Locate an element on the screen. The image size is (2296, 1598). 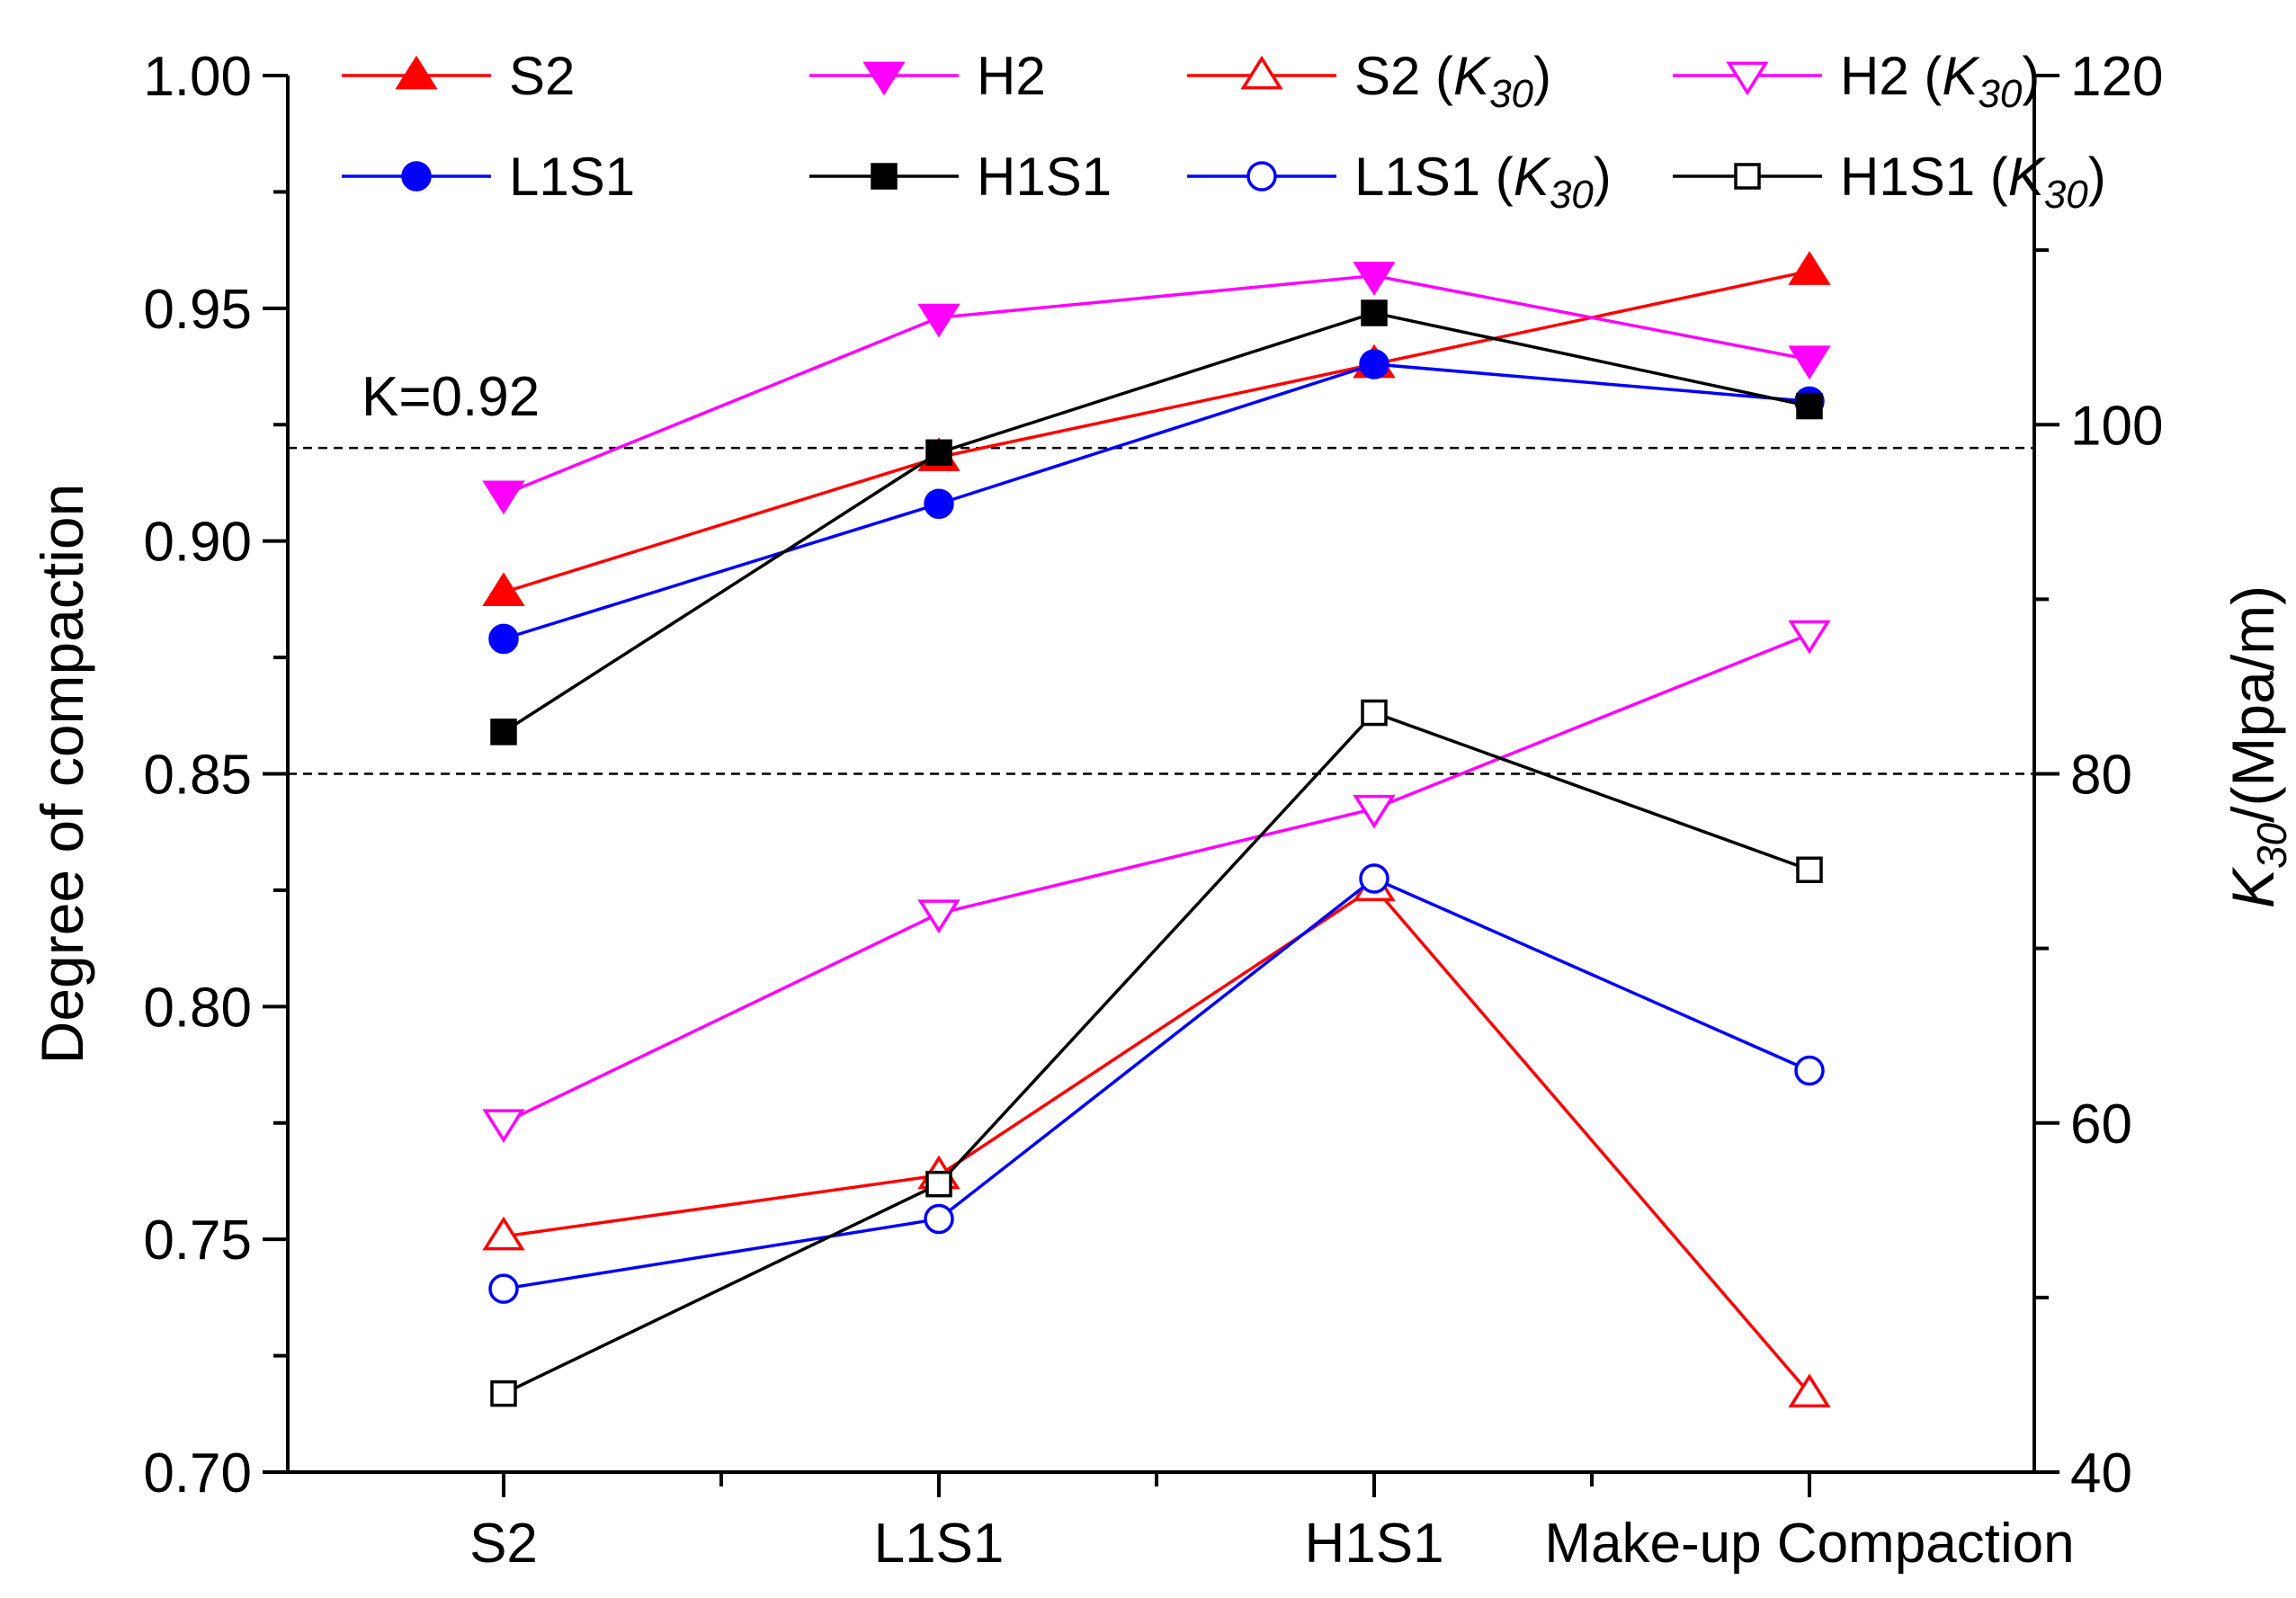
legend-label: L1S1 (K30) is located at coordinates (1483, 182).